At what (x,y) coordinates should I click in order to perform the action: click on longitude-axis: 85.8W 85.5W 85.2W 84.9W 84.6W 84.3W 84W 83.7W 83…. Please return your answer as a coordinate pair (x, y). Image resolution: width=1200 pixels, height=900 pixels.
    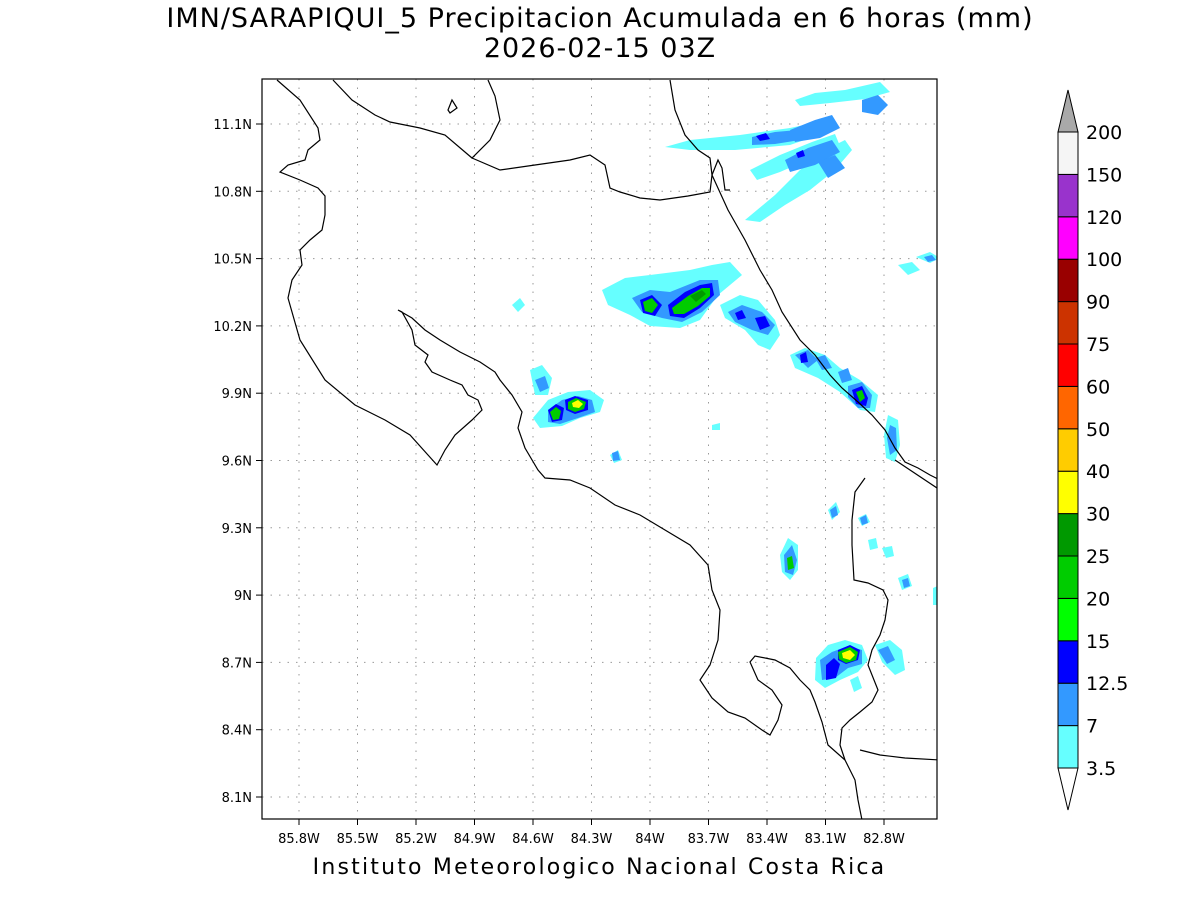
    Looking at the image, I should click on (591, 833).